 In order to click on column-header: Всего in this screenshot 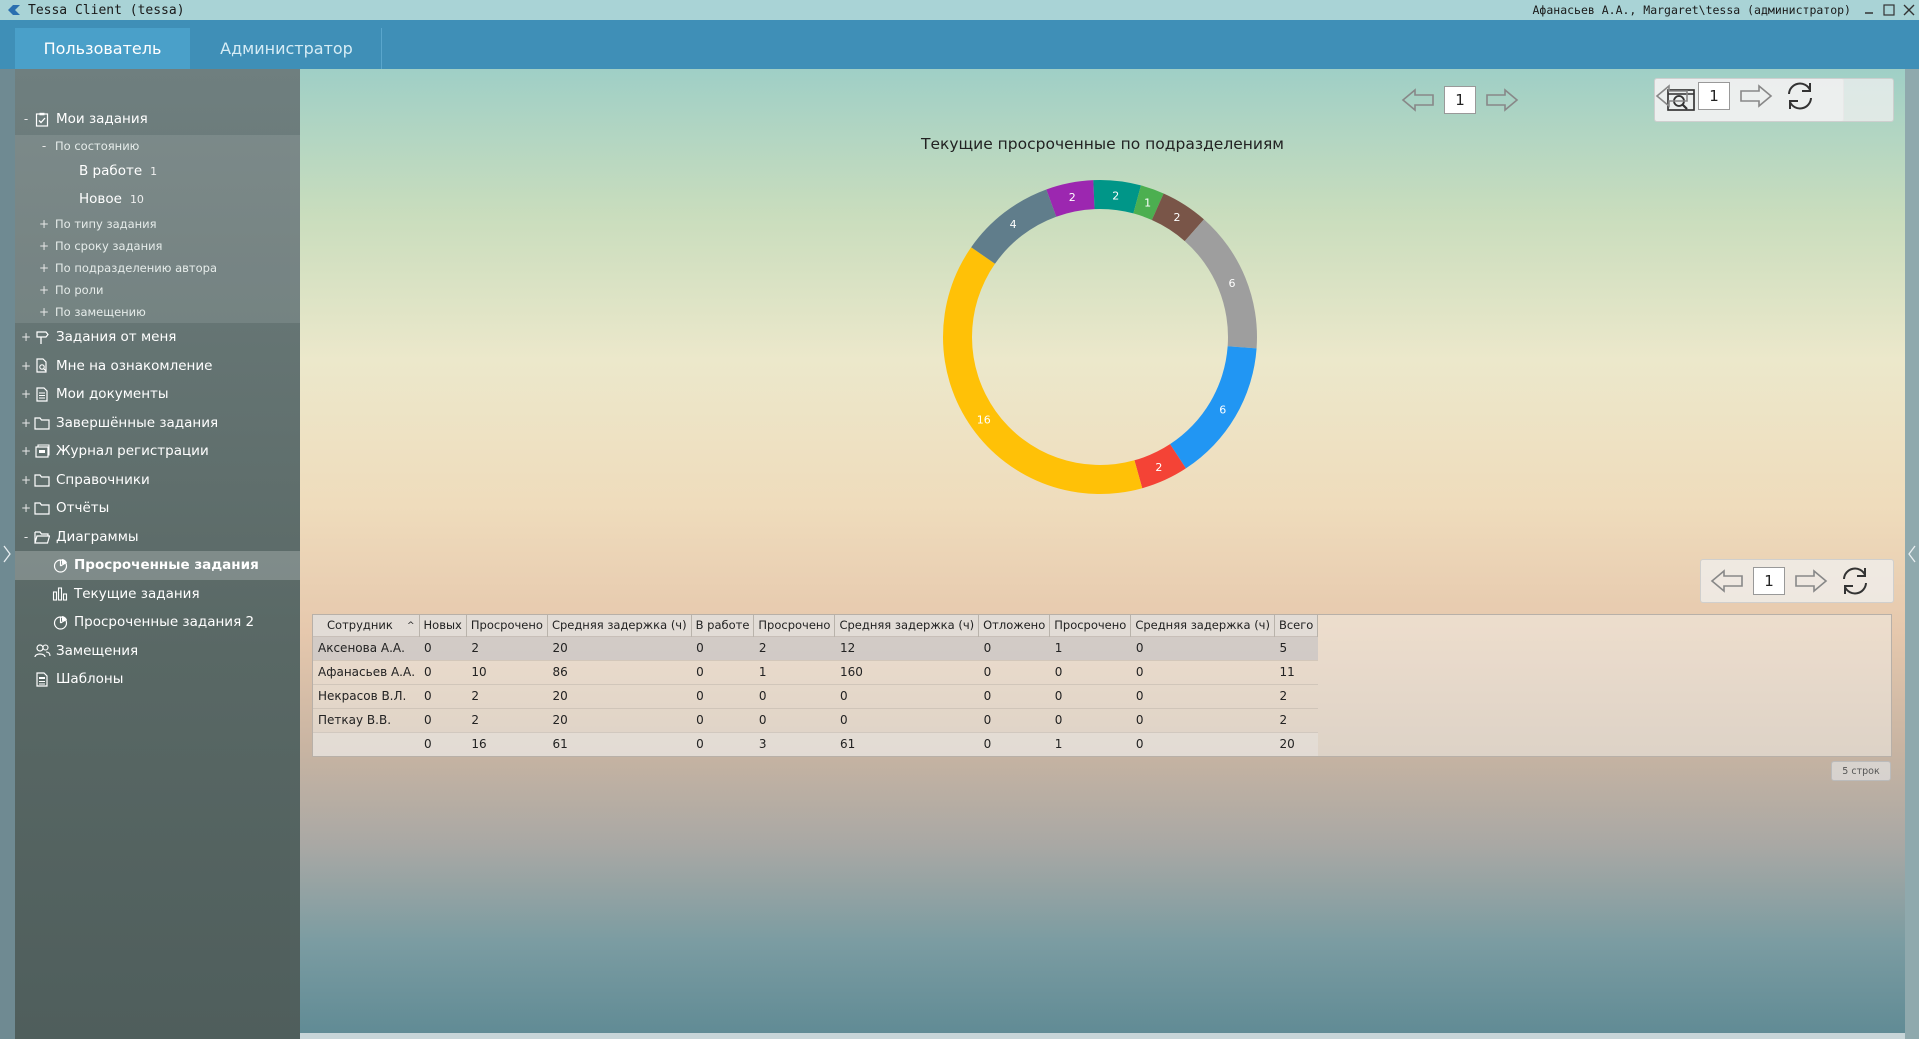, I will do `click(1296, 625)`.